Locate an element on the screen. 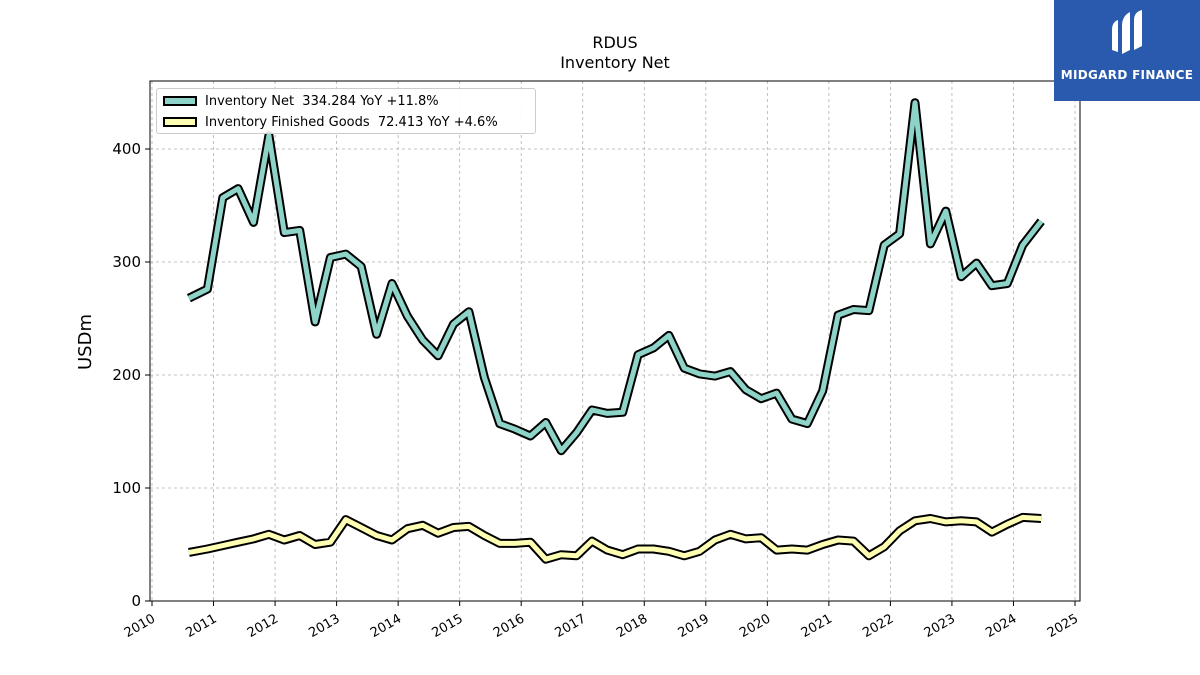 Image resolution: width=1200 pixels, height=675 pixels. x-tick-label: 2011 is located at coordinates (201, 626).